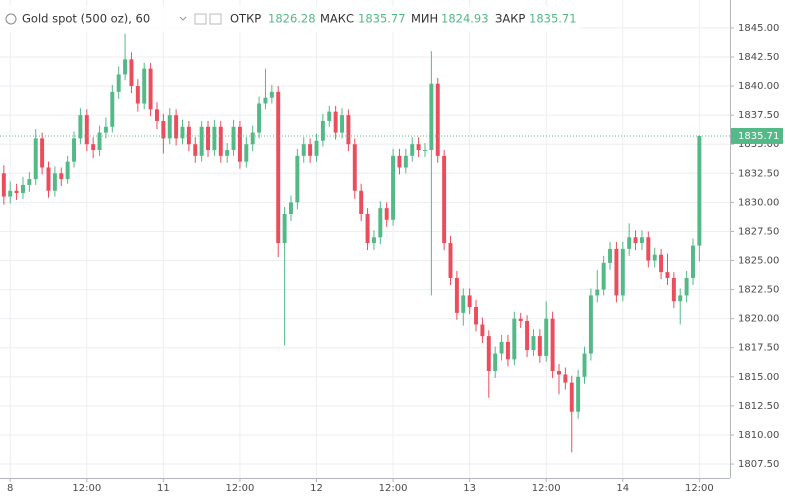 This screenshot has height=496, width=785. Describe the element at coordinates (758, 319) in the screenshot. I see `y-tick-label: 1820.00` at that location.